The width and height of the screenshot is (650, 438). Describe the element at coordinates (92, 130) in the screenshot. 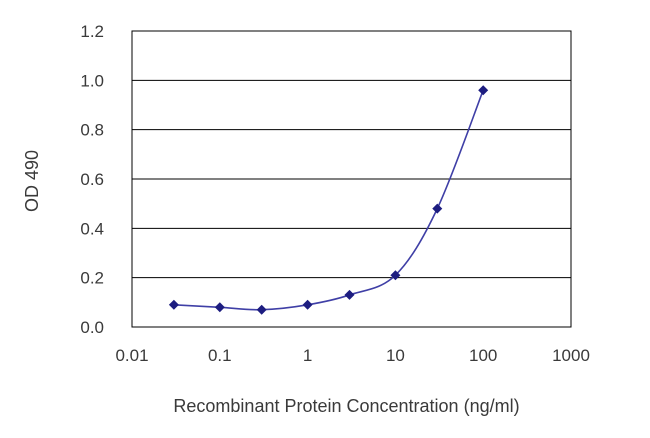

I see `y-tick-label: 0.8` at that location.